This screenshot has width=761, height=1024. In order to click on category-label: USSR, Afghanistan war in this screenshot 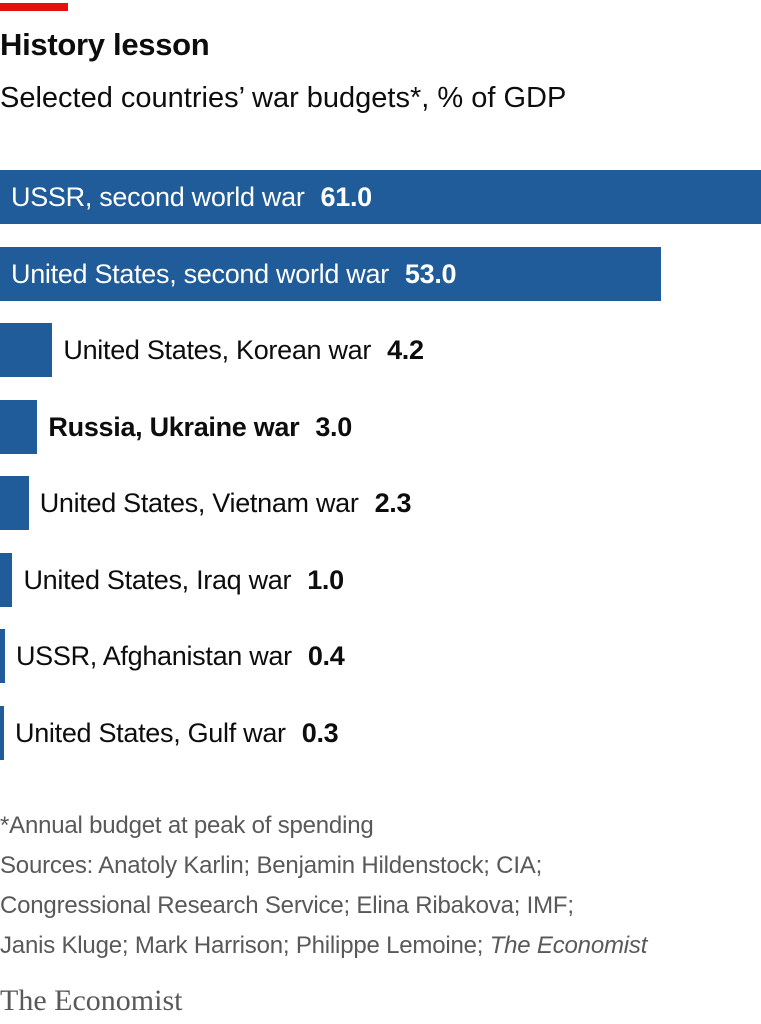, I will do `click(153, 656)`.